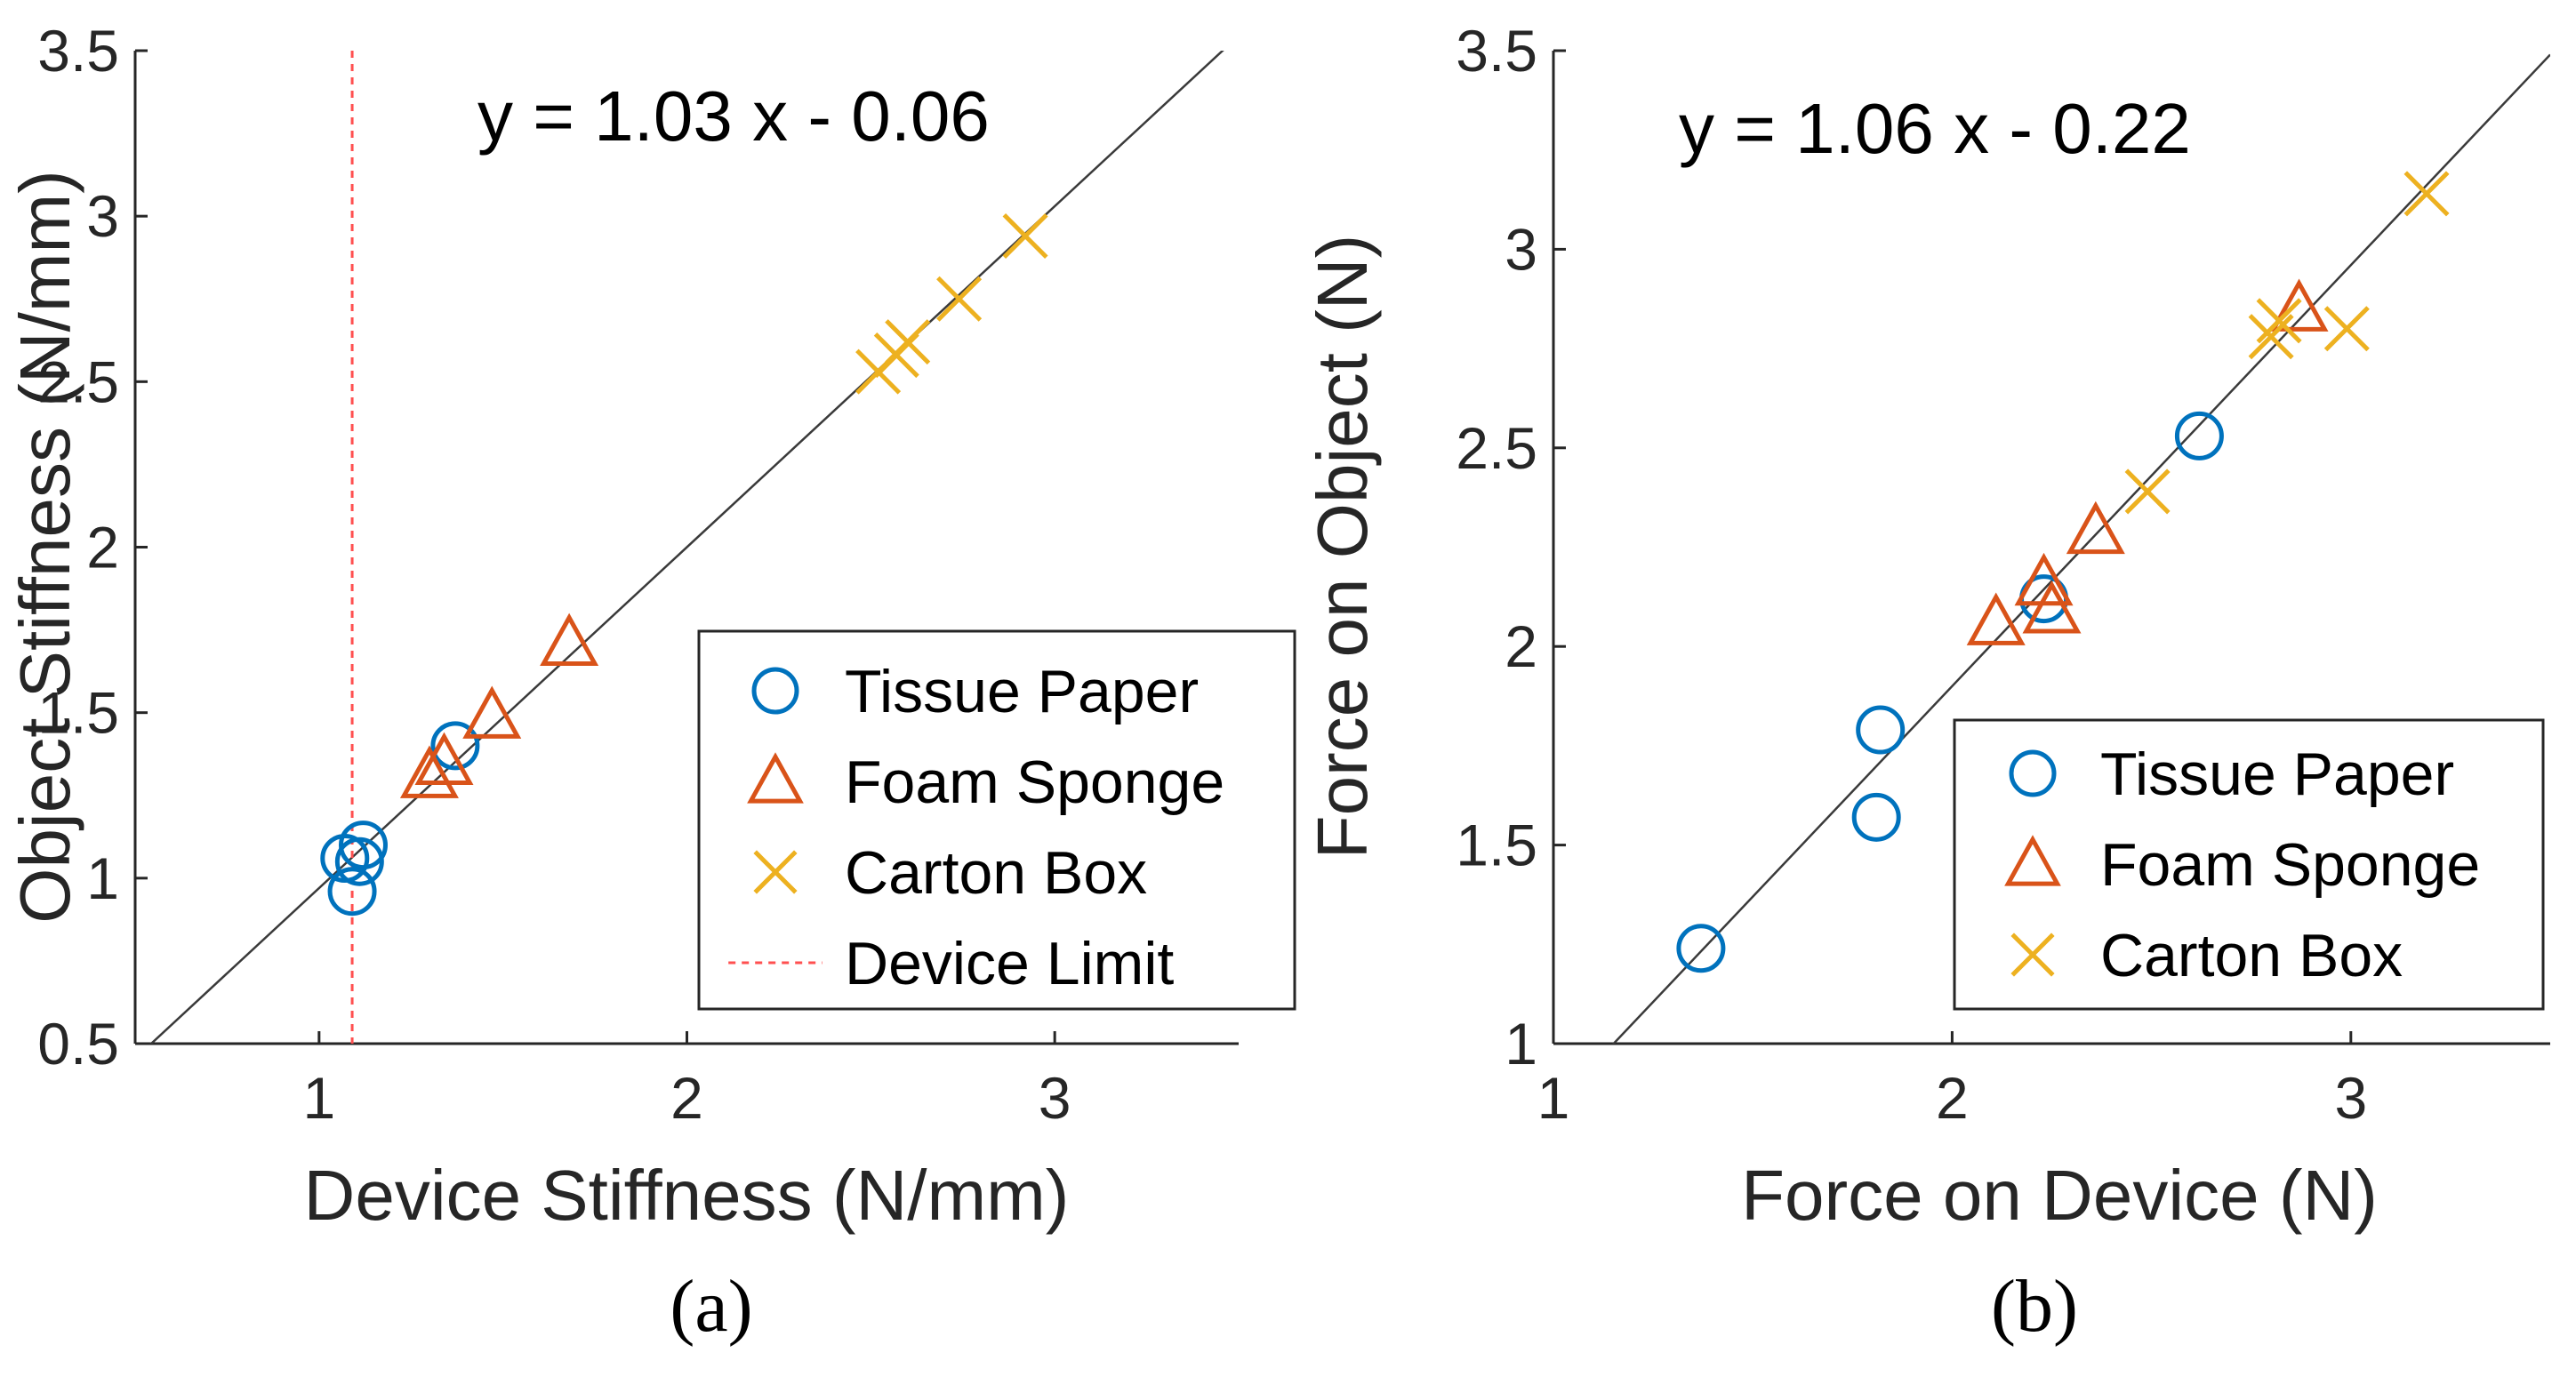  I want to click on panel-a-x-tick-label: 1, so click(318, 1098).